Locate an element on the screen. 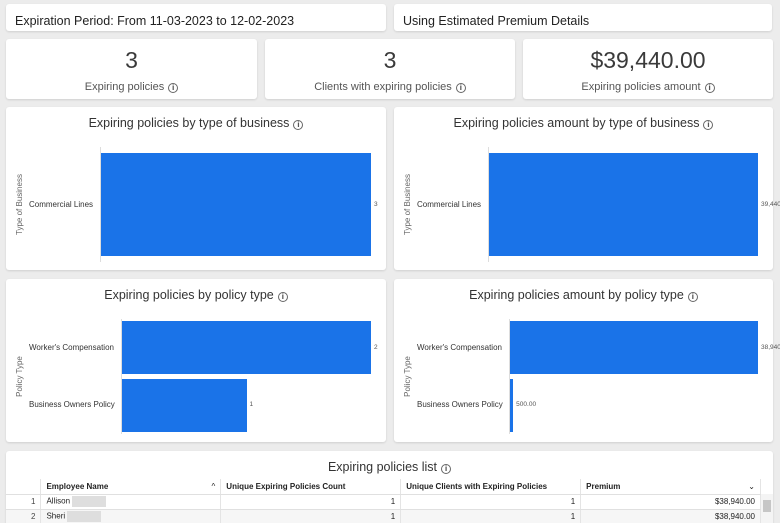 This screenshot has height=523, width=780. value-label: 39,440.00 is located at coordinates (770, 204).